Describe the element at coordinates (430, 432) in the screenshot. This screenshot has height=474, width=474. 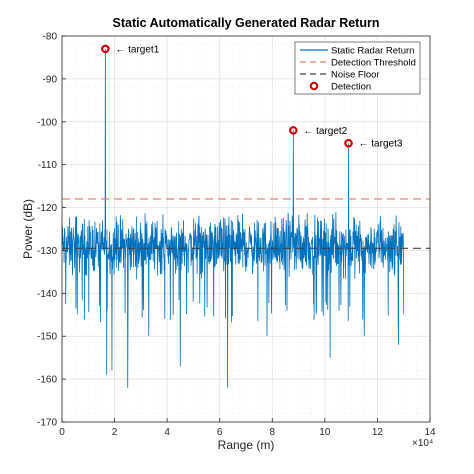
I see `x-tick-label: 14` at that location.